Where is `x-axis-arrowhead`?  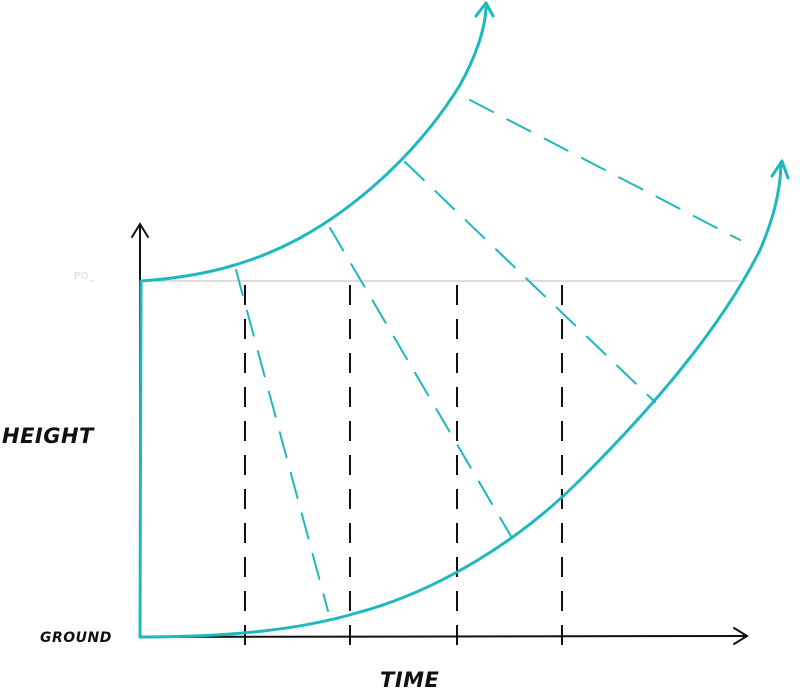
x-axis-arrowhead is located at coordinates (741, 636).